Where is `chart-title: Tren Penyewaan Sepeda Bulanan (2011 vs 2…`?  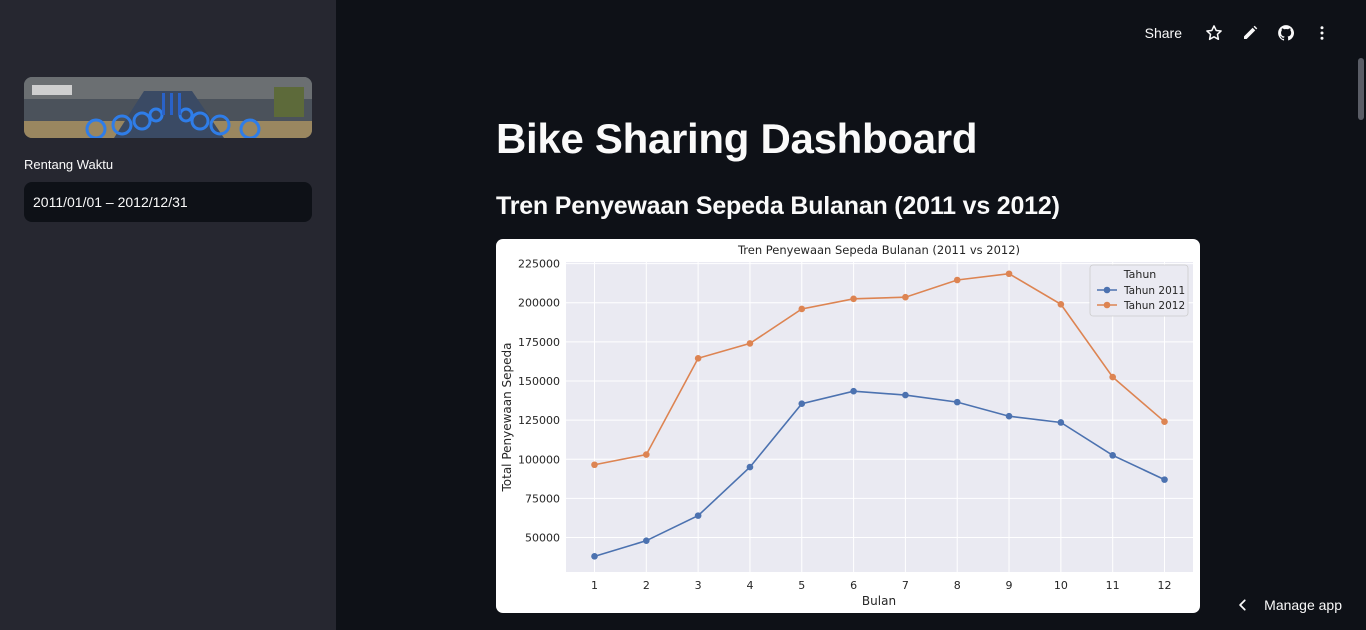
chart-title: Tren Penyewaan Sepeda Bulanan (2011 vs 2… is located at coordinates (878, 250).